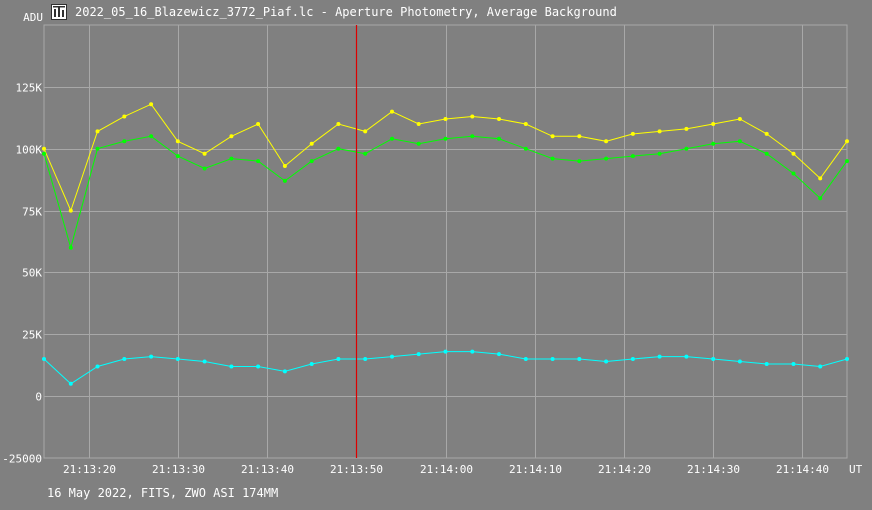 The height and width of the screenshot is (510, 872). I want to click on observation-info: 16 May 2022, FITS, ZWO ASI 174MM, so click(163, 493).